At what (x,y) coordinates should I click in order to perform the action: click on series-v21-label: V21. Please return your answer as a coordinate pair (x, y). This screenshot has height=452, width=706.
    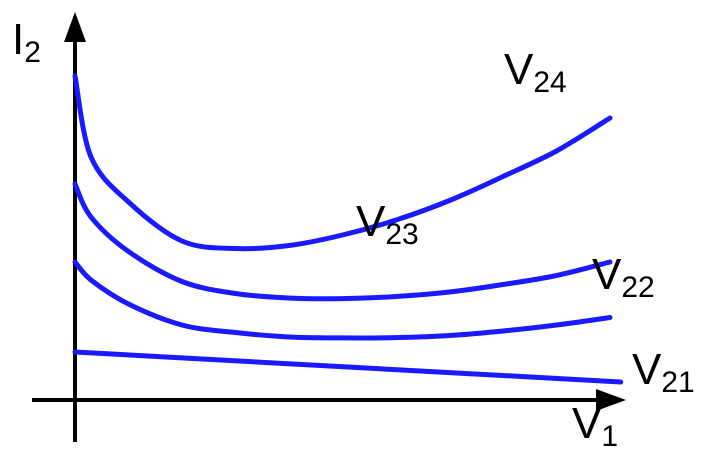
    Looking at the image, I should click on (663, 372).